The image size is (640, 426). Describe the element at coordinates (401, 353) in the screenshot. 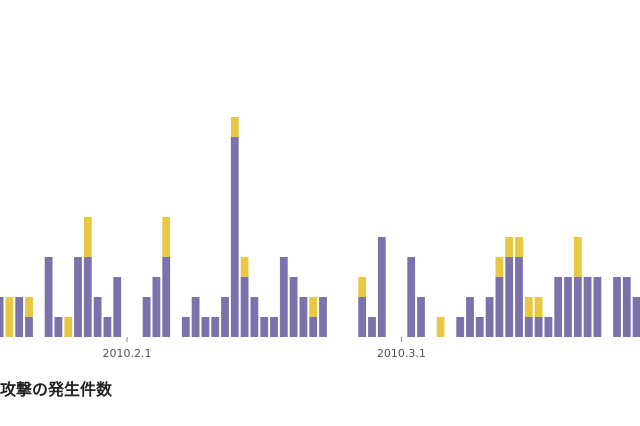

I see `x-tick-label-1: 2010.3.1` at that location.